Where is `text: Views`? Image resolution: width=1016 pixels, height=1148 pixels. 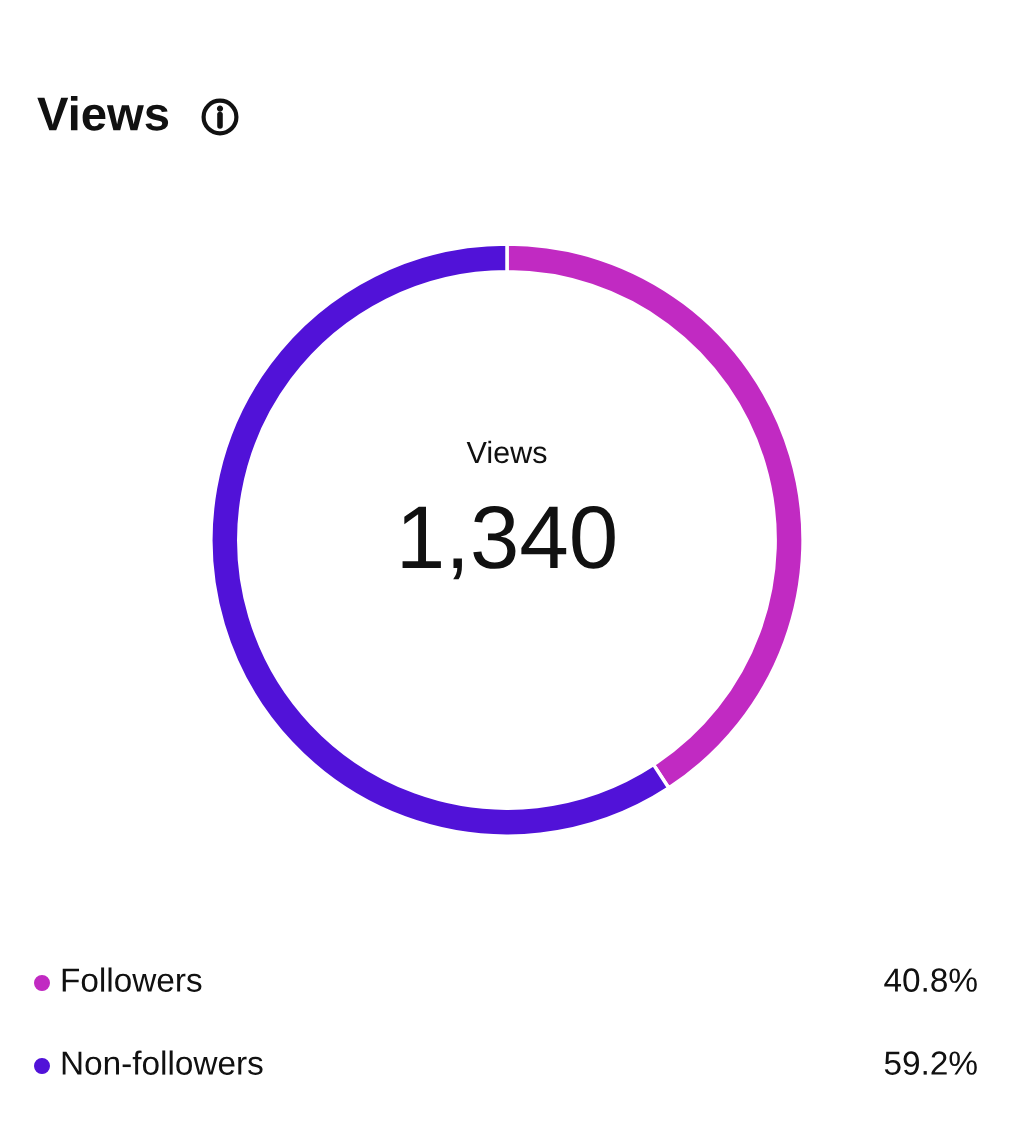 text: Views is located at coordinates (506, 452).